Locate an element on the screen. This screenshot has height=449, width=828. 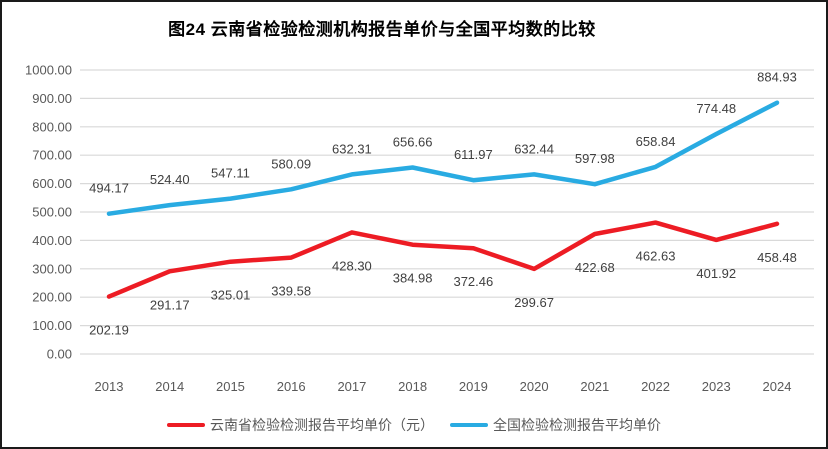
legend-item-national: 全国检验检测报告平均单价 is located at coordinates (555, 425).